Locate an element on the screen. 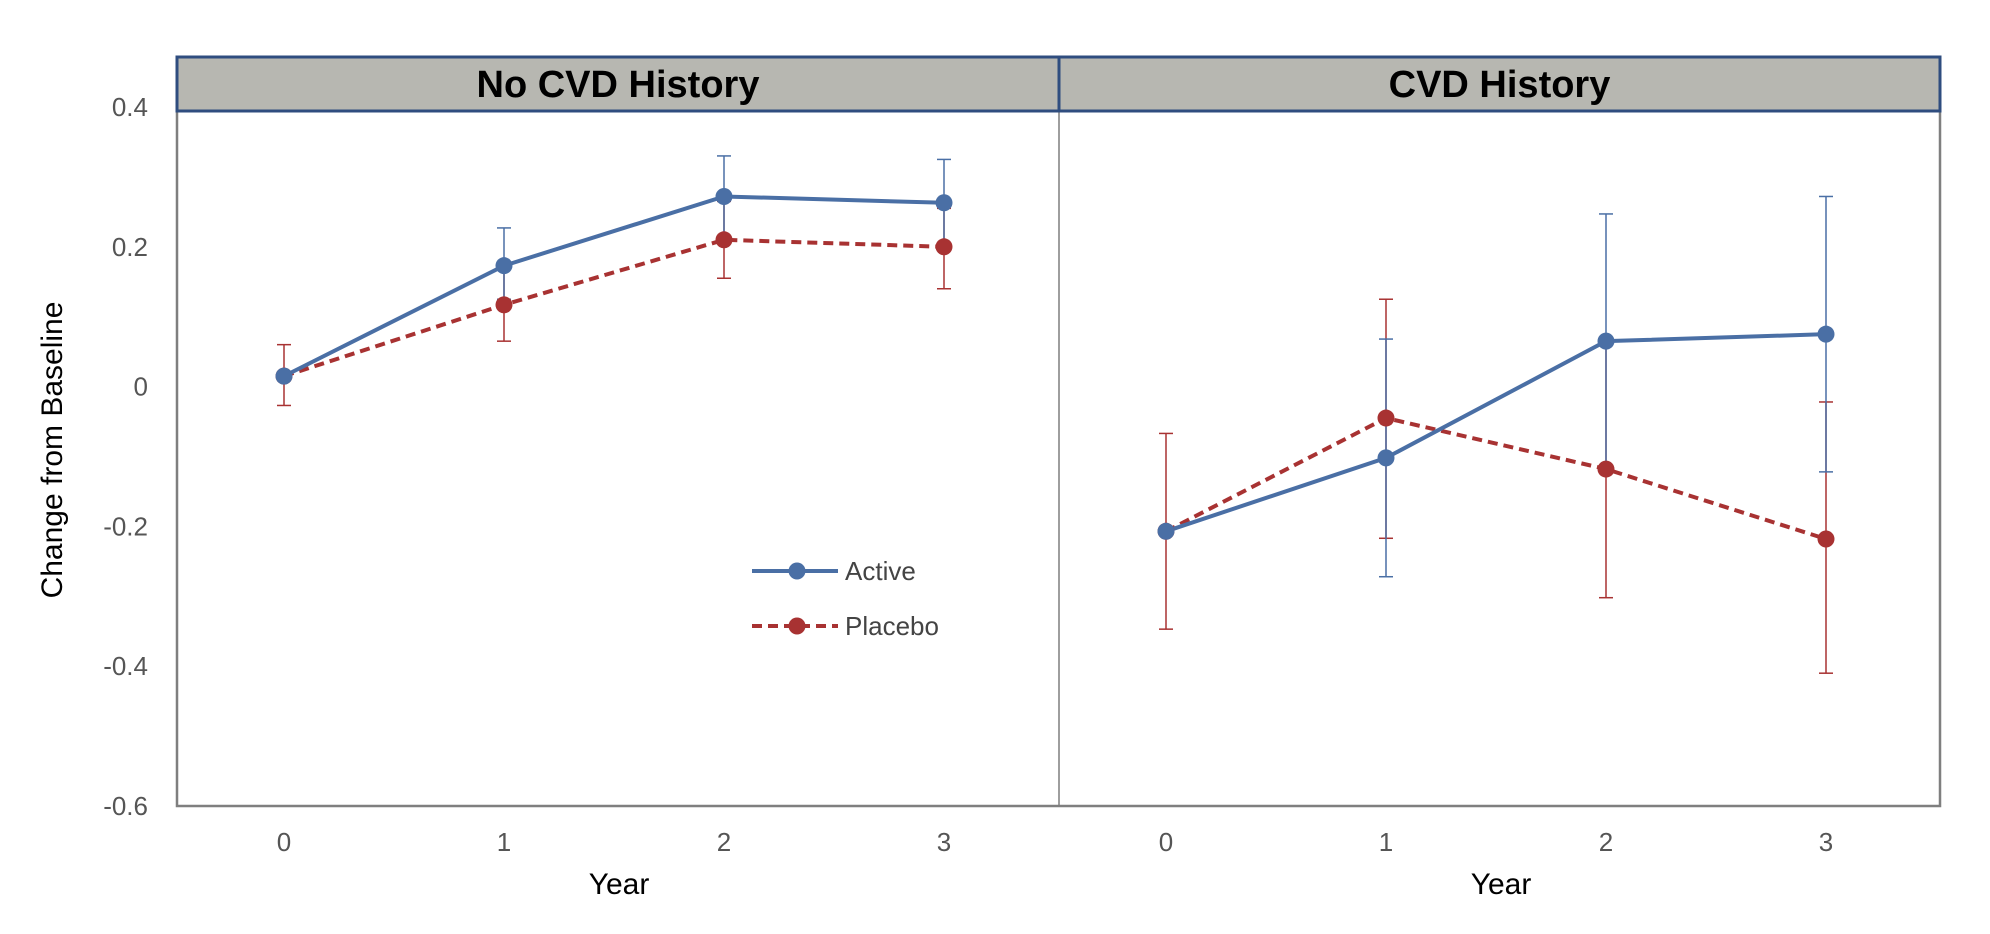  y-tick-label: 0.2 is located at coordinates (130, 247).